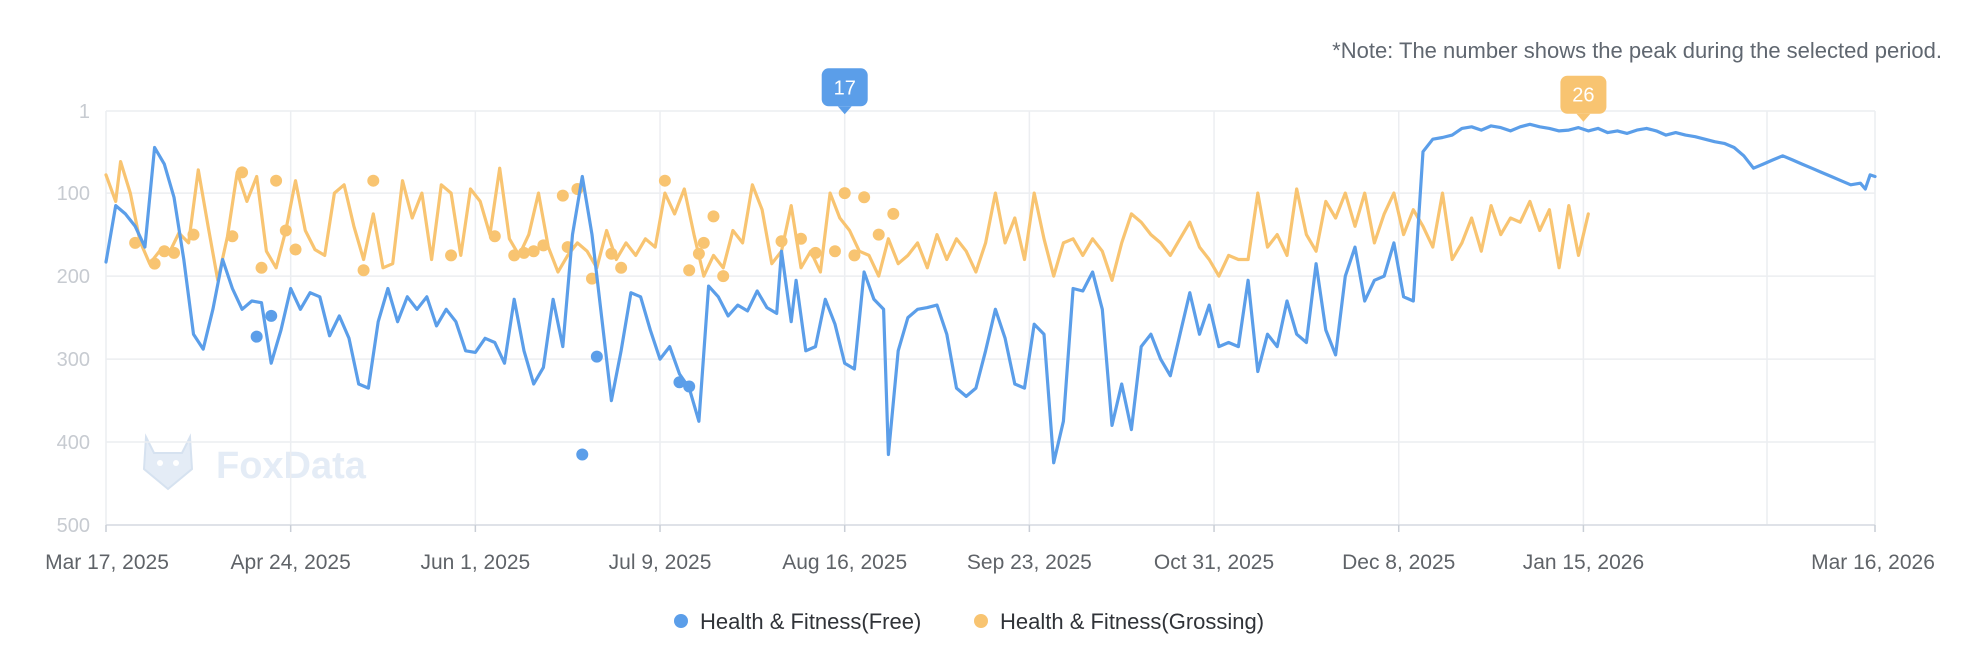  I want to click on y-tick-label: 100, so click(73, 194).